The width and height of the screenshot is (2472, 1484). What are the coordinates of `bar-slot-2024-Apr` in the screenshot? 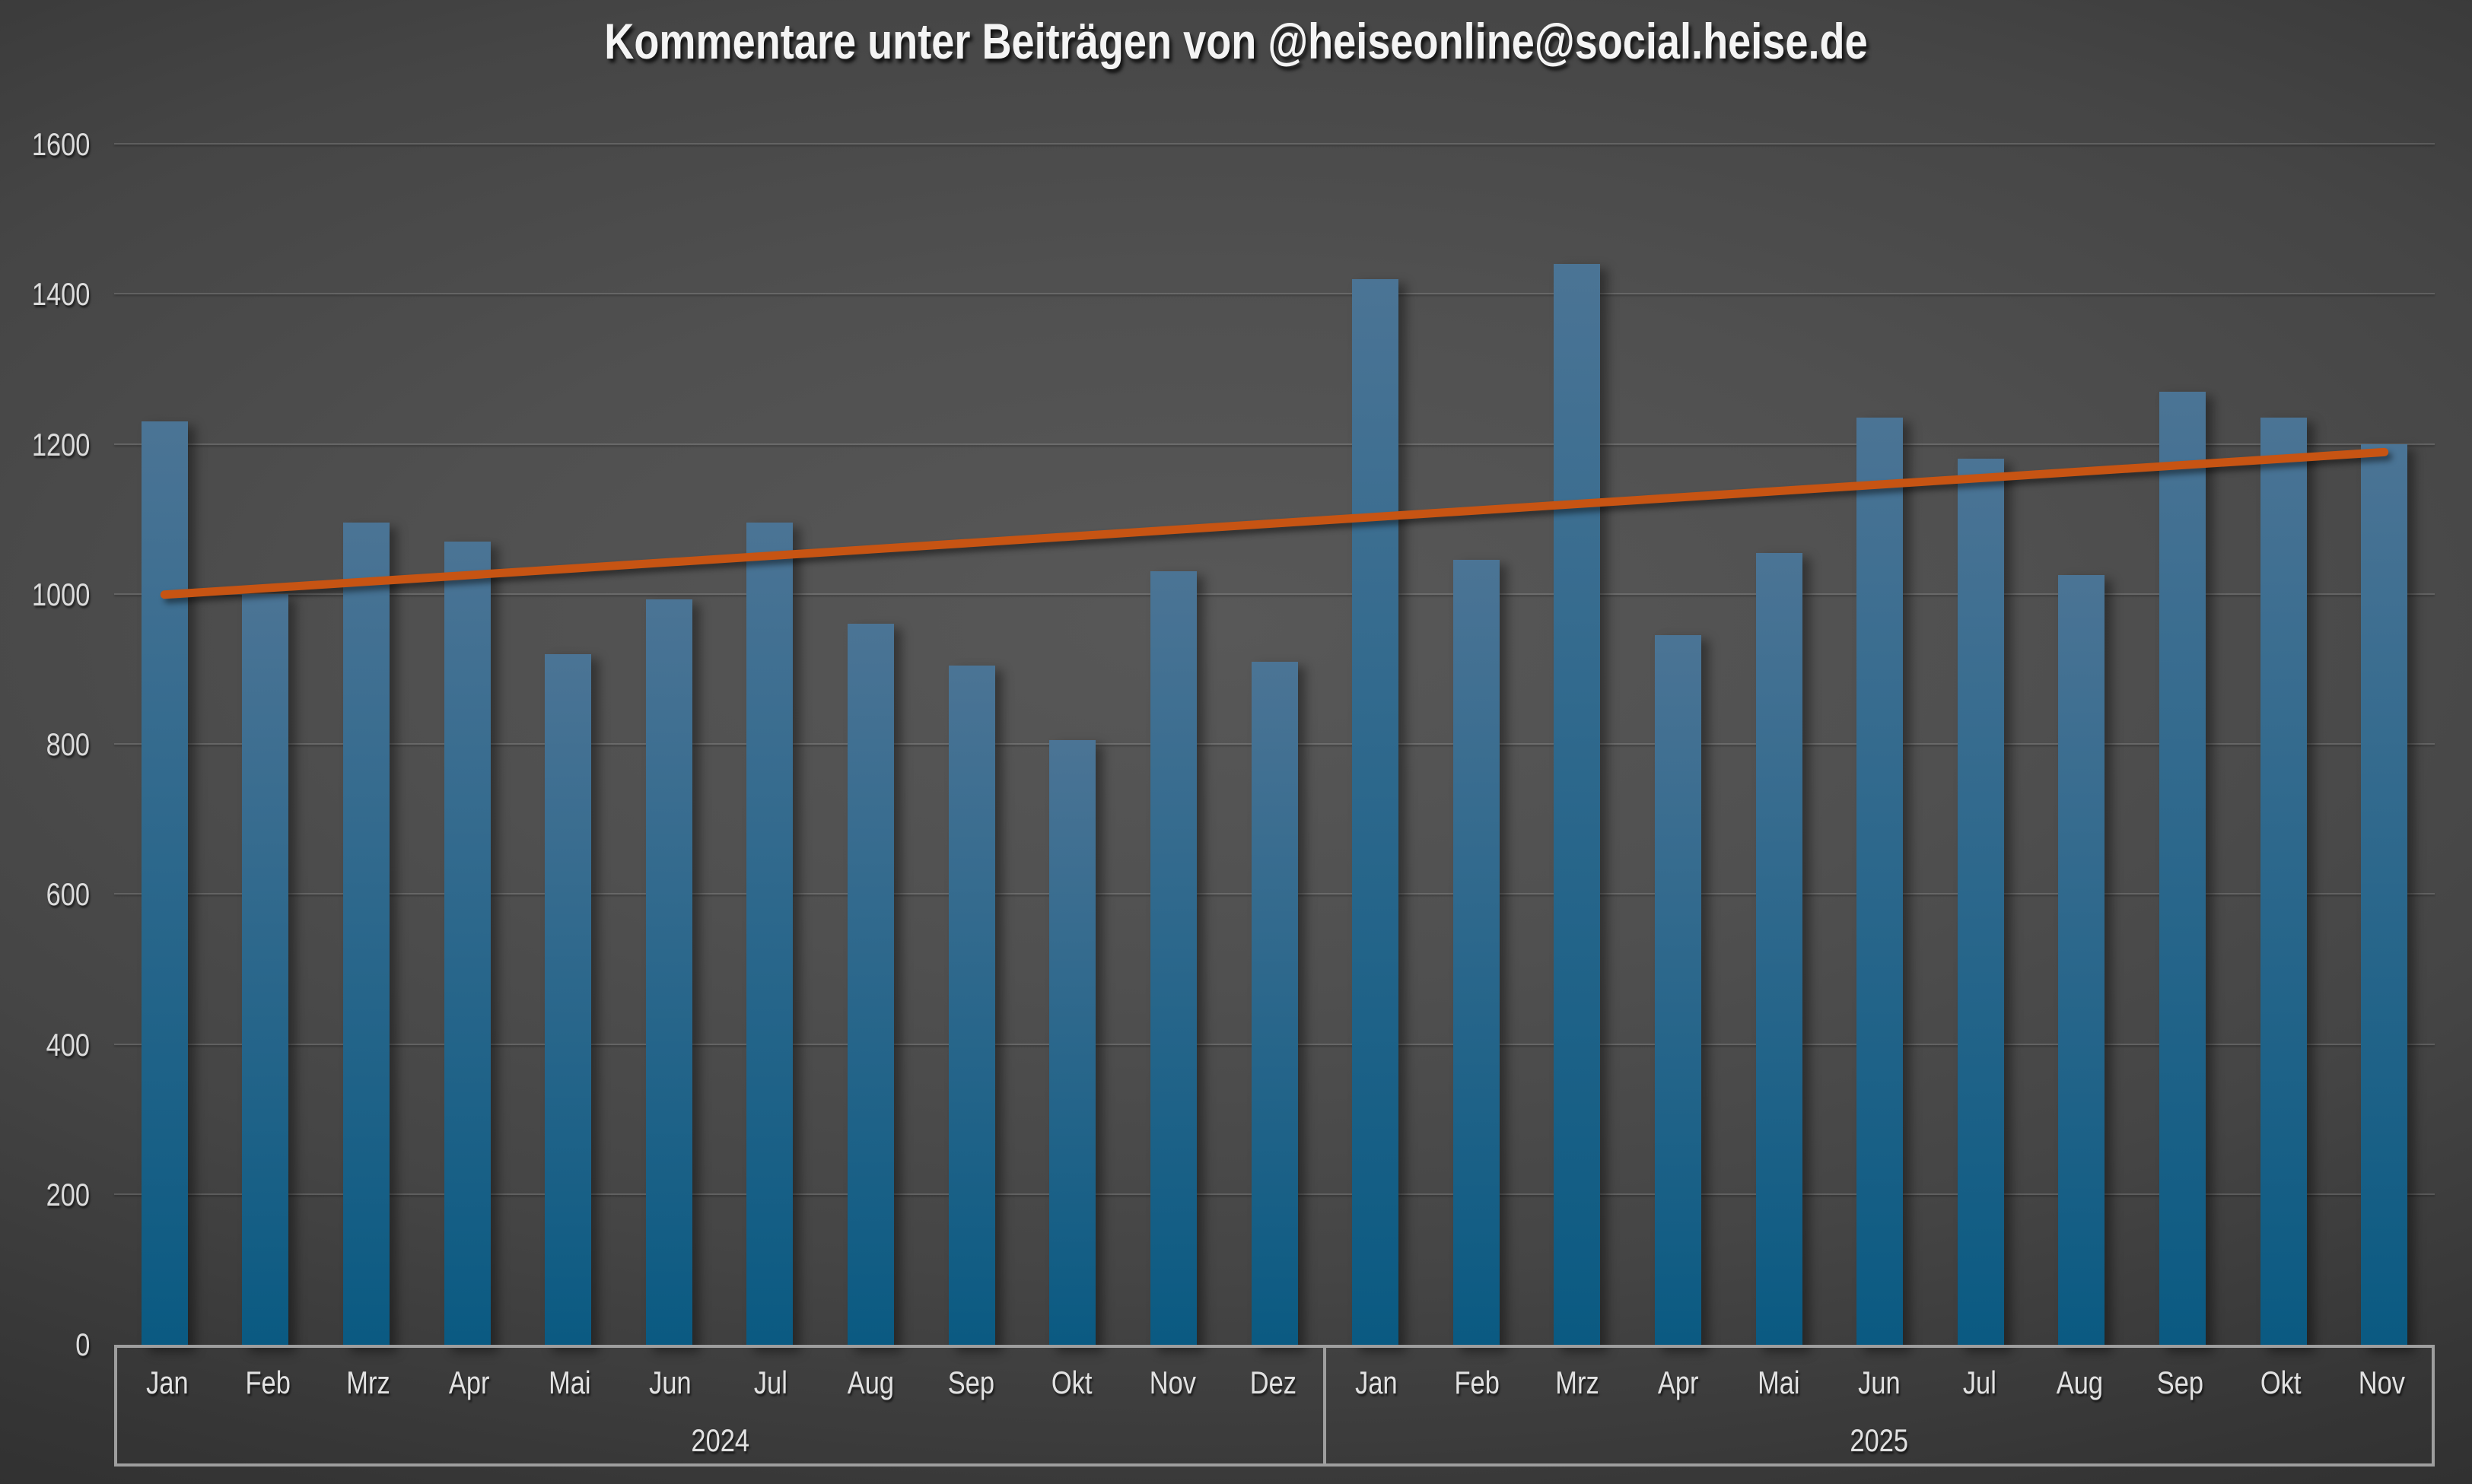 It's located at (467, 746).